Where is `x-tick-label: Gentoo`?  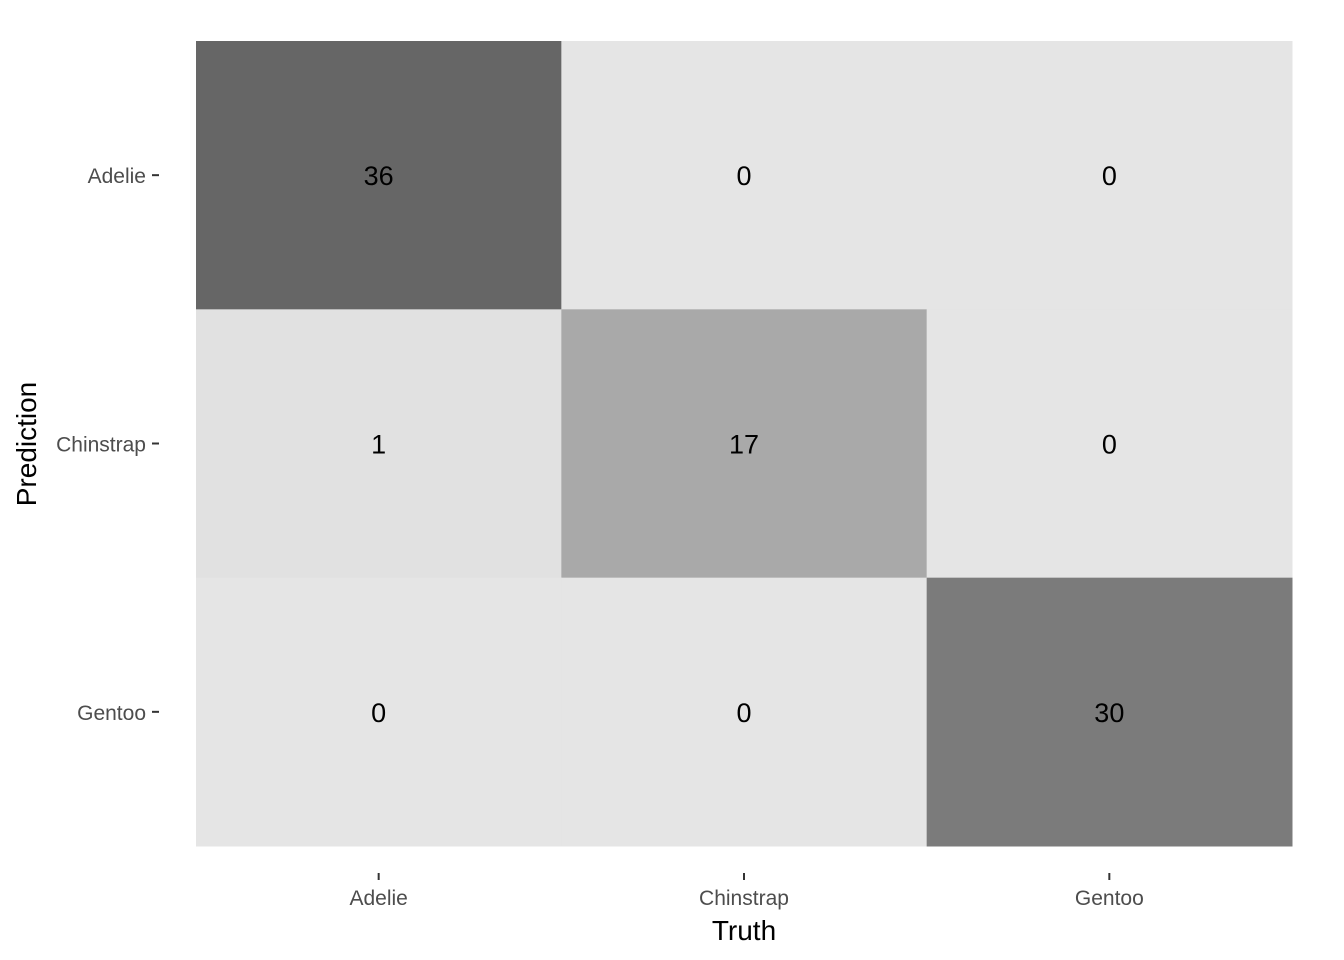 x-tick-label: Gentoo is located at coordinates (1109, 898).